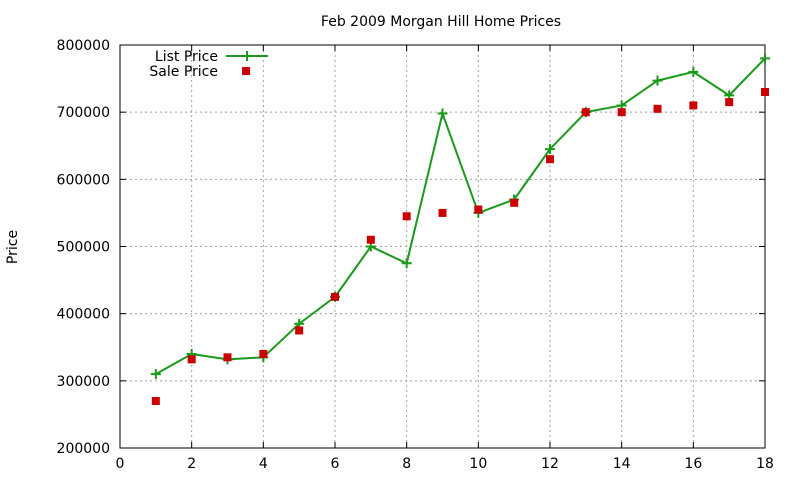 The width and height of the screenshot is (800, 480). What do you see at coordinates (693, 464) in the screenshot?
I see `x-tick-label: 16` at bounding box center [693, 464].